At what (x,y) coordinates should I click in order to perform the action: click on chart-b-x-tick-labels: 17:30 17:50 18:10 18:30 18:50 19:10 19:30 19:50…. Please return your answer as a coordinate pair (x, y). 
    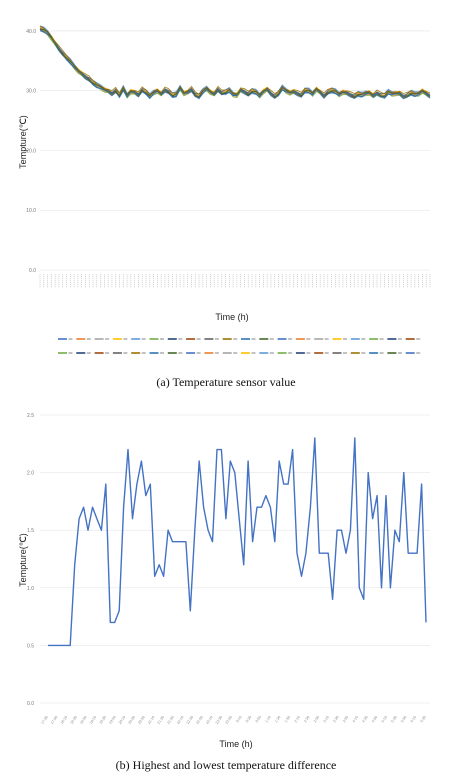
    Looking at the image, I should click on (233, 720).